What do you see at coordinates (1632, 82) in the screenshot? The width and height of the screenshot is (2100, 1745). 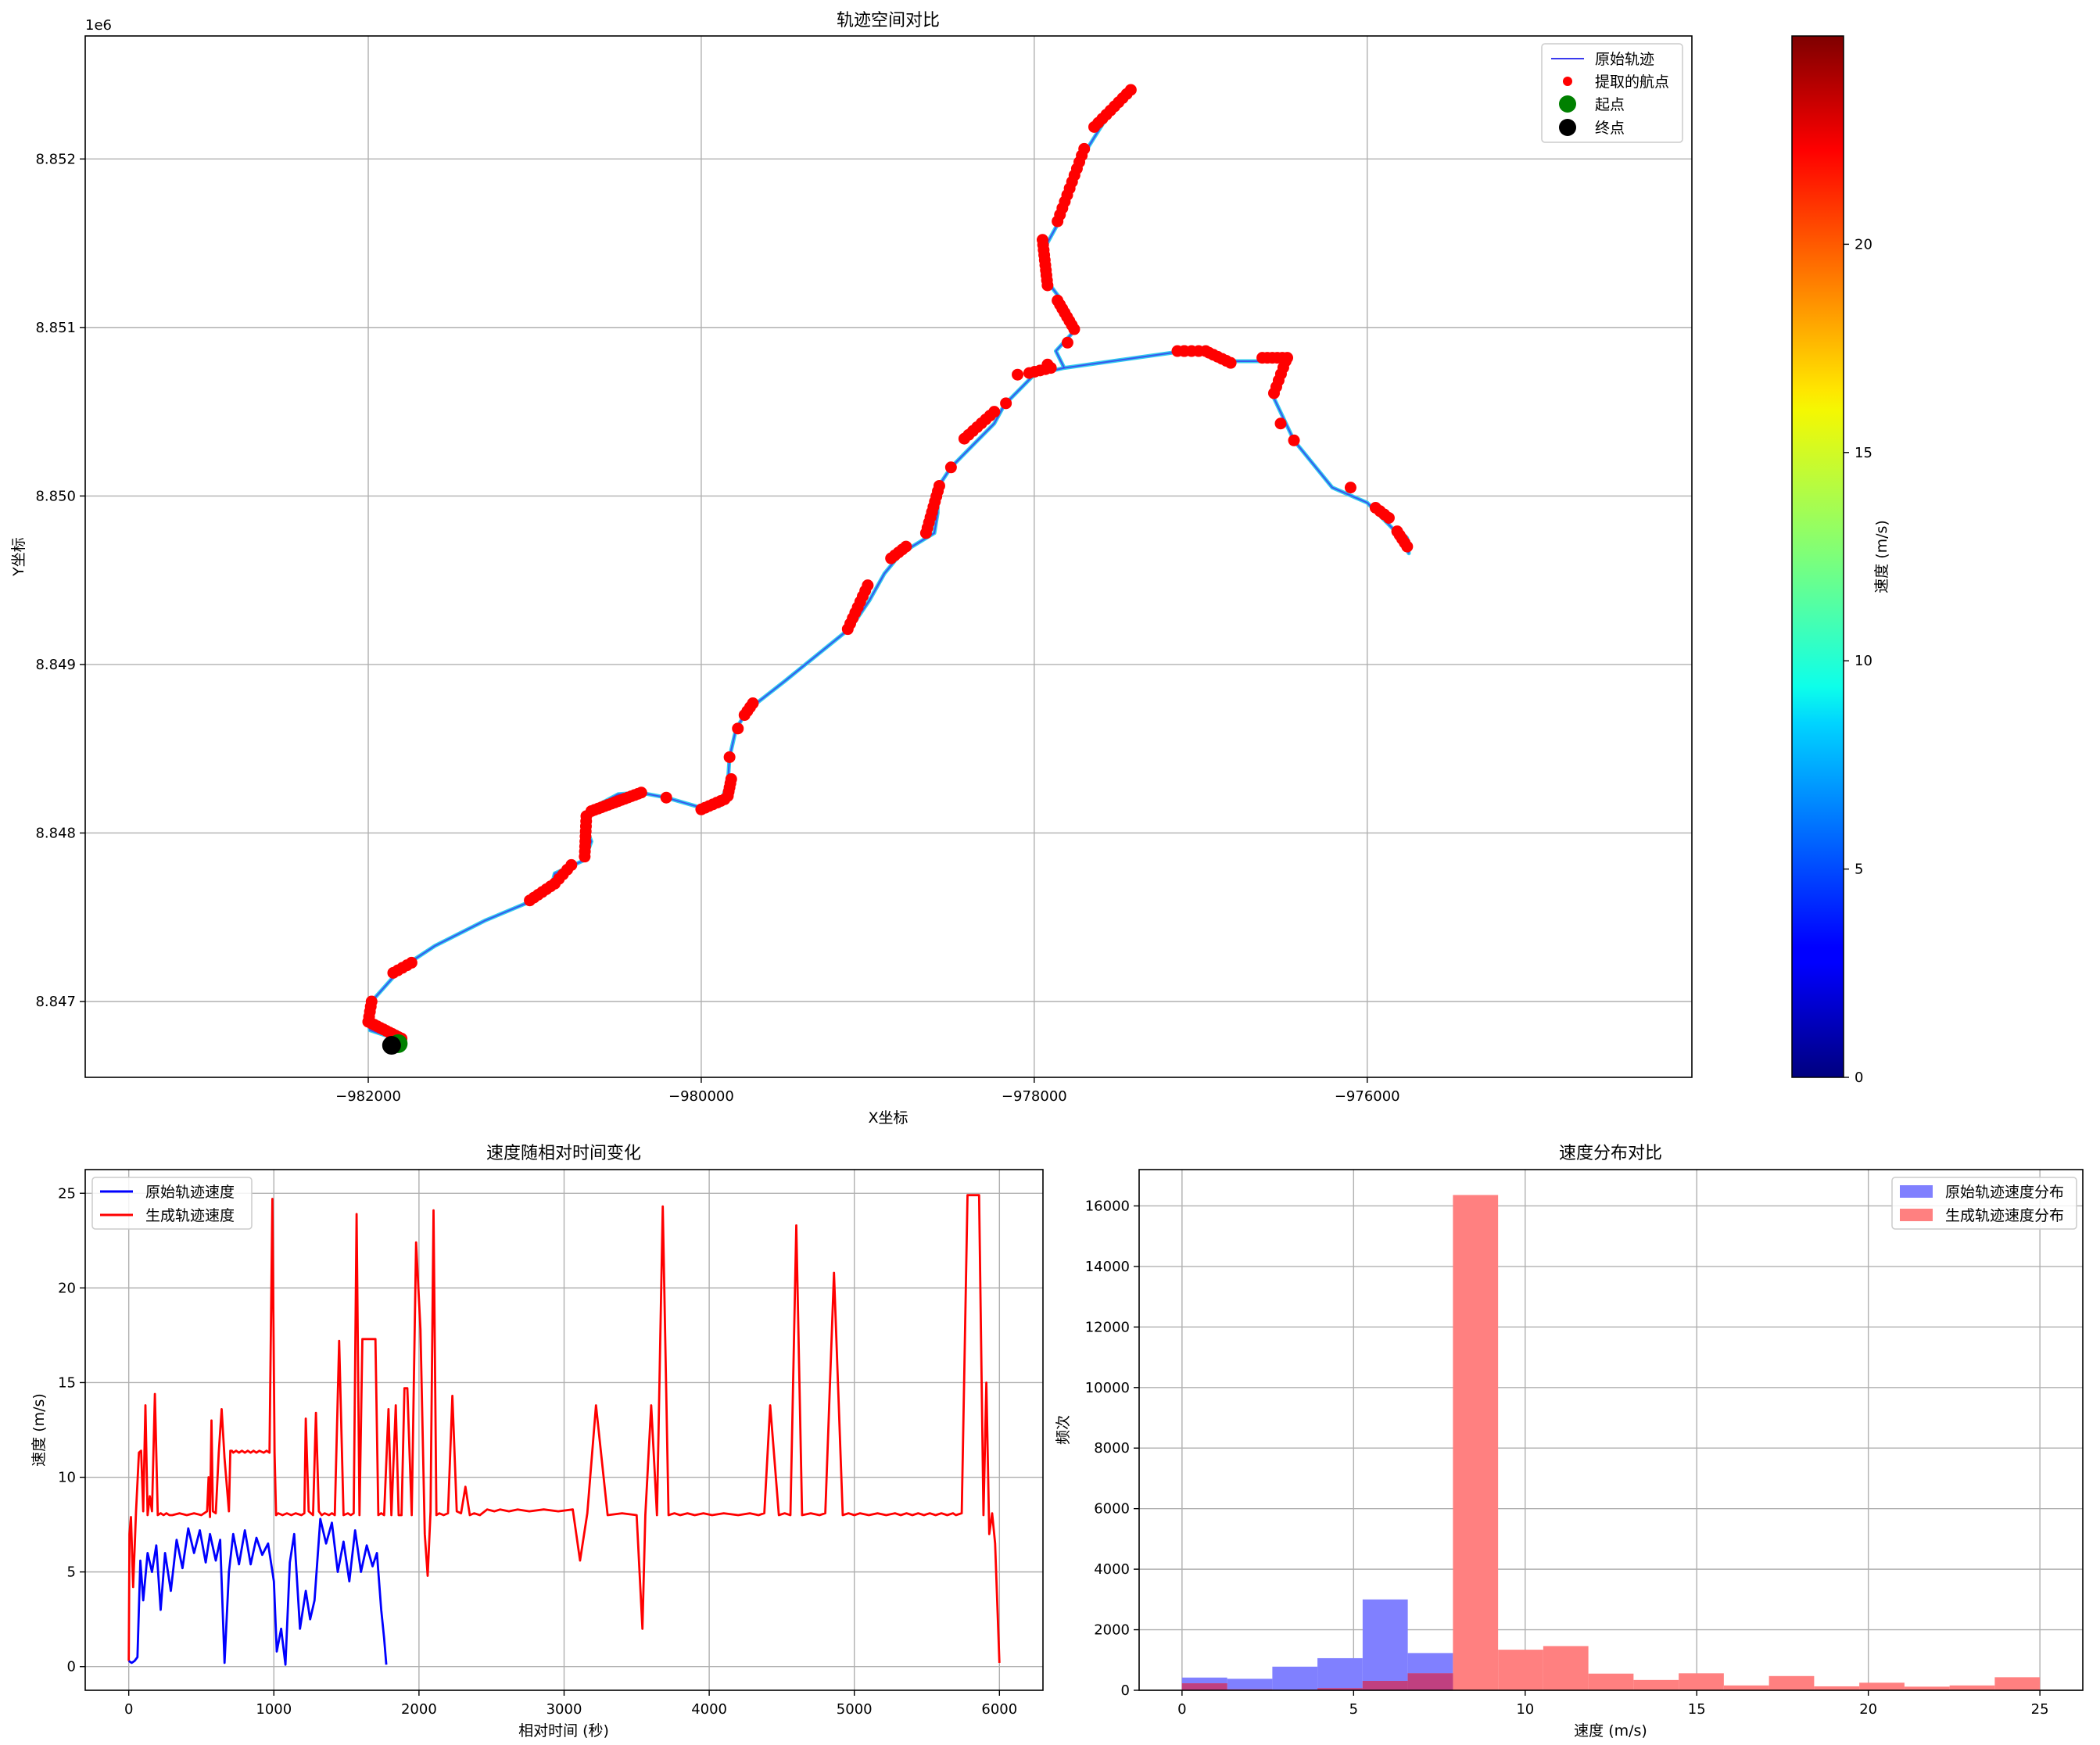 I see `legend-label-waypoint: 提取的航点` at bounding box center [1632, 82].